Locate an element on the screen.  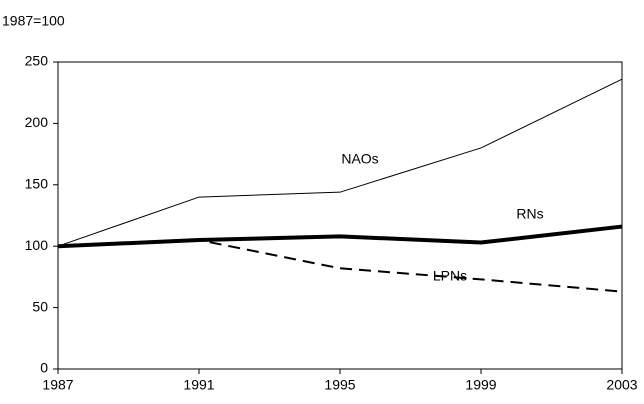
y-tick-label: 250 is located at coordinates (37, 61).